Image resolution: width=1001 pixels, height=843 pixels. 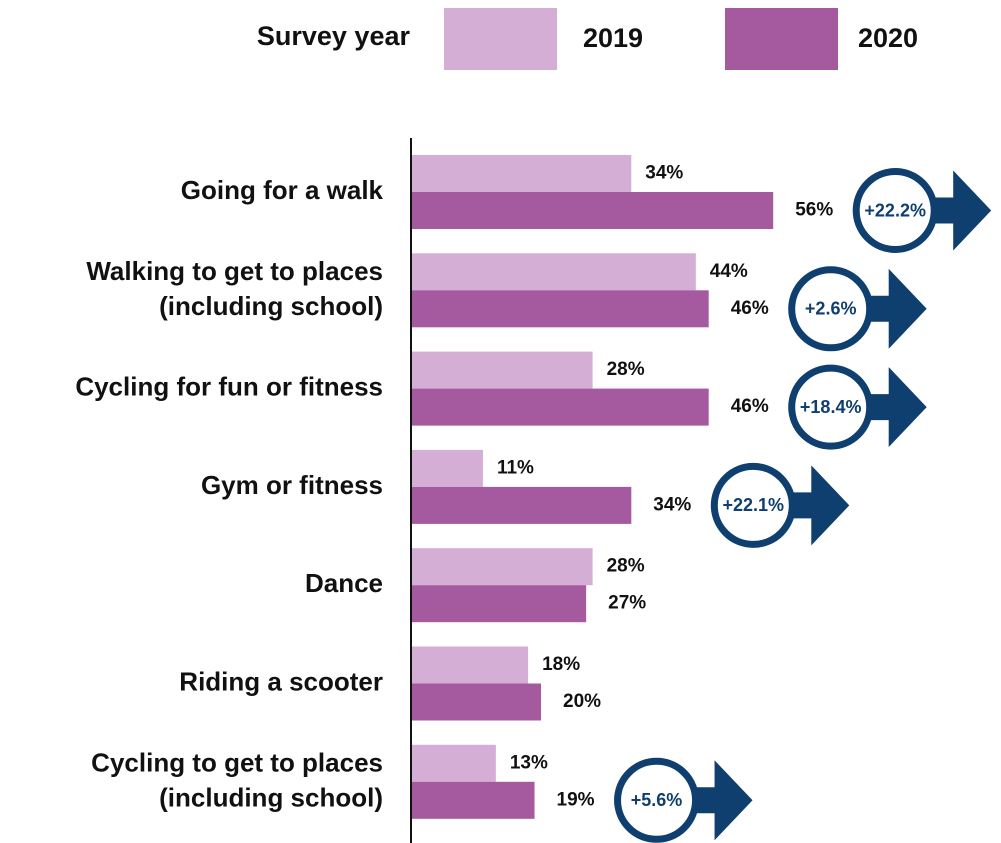 What do you see at coordinates (561, 664) in the screenshot?
I see `value-label: 18%` at bounding box center [561, 664].